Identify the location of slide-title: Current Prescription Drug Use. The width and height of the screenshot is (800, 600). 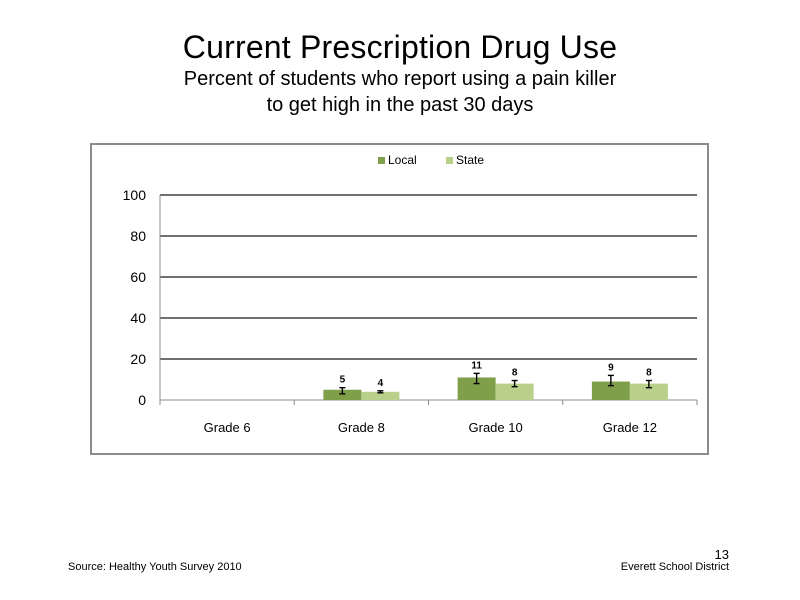
(400, 47).